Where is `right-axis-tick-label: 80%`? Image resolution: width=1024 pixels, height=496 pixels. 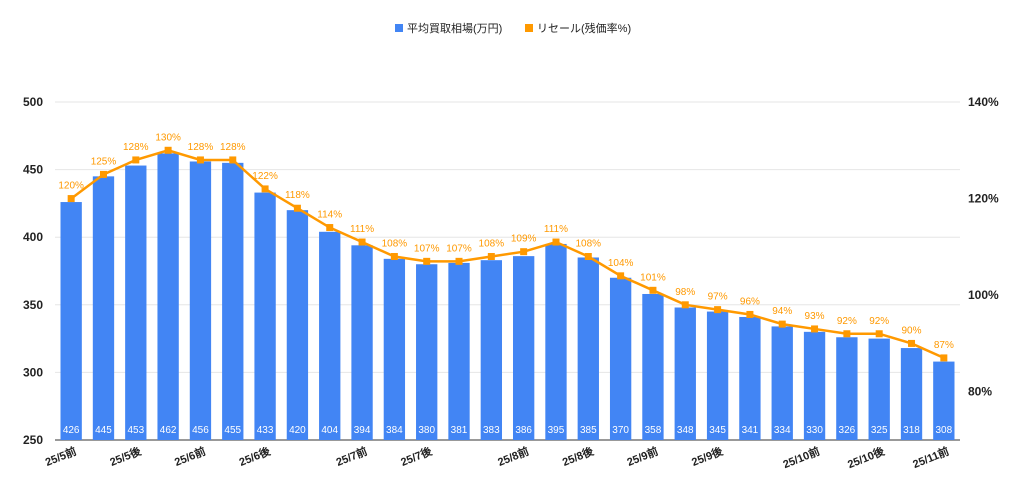
right-axis-tick-label: 80% is located at coordinates (980, 392).